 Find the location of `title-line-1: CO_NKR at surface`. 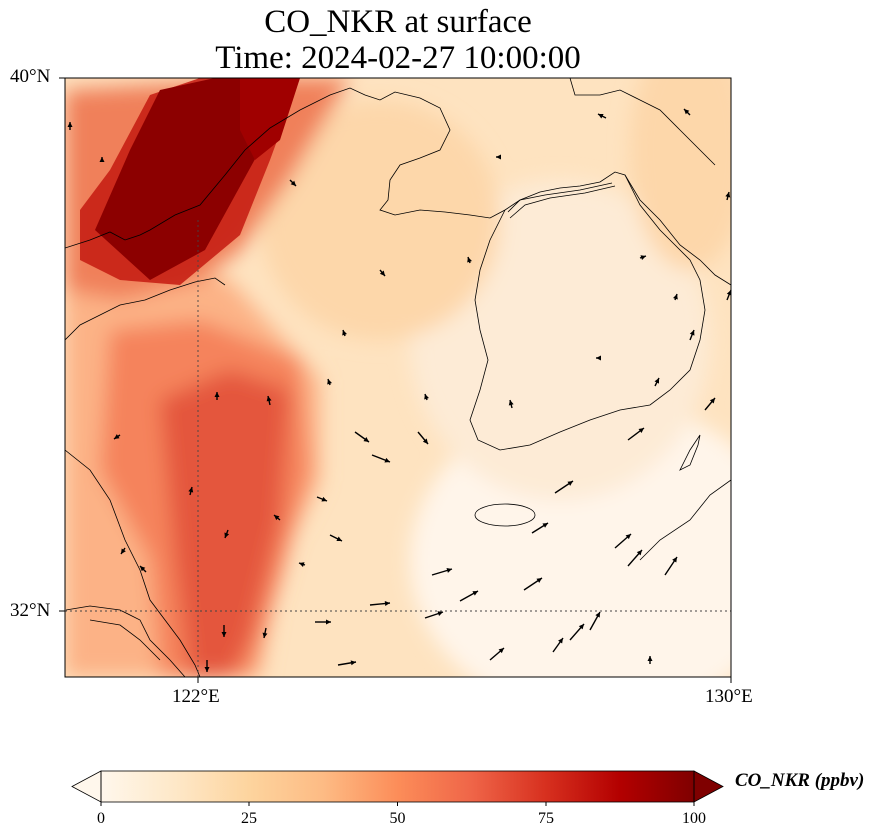

title-line-1: CO_NKR at surface is located at coordinates (398, 22).